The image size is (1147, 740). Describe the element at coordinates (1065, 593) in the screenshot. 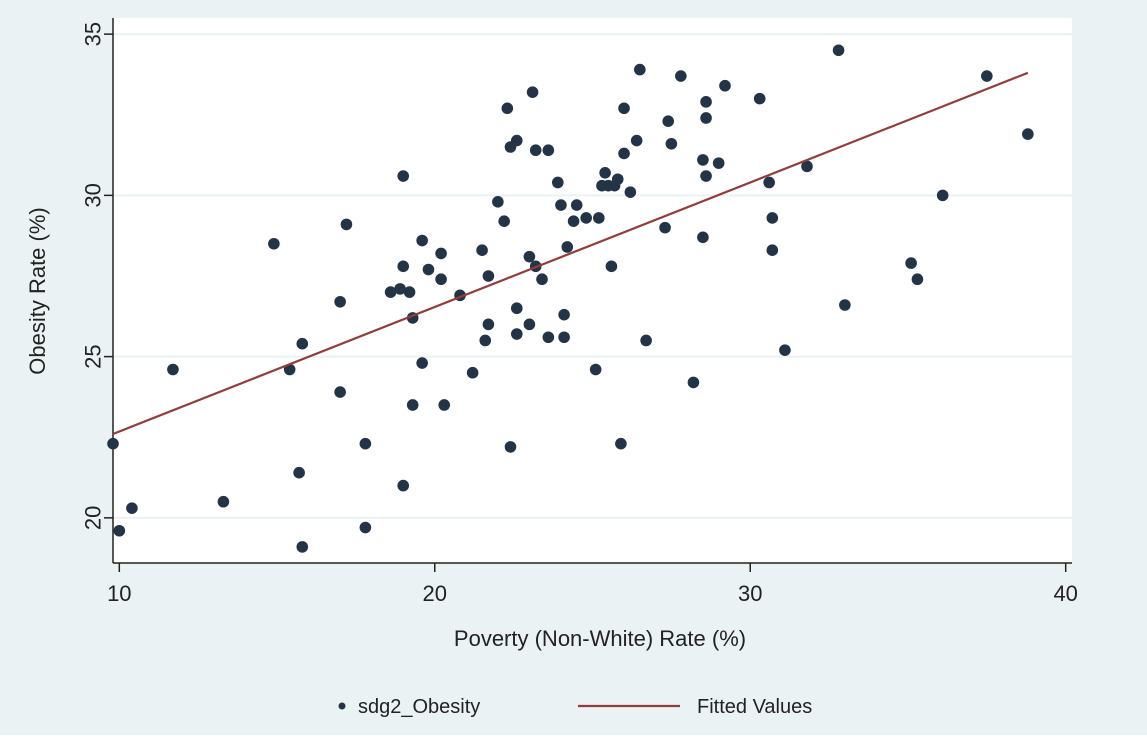

I see `x-tick-label: 40` at that location.